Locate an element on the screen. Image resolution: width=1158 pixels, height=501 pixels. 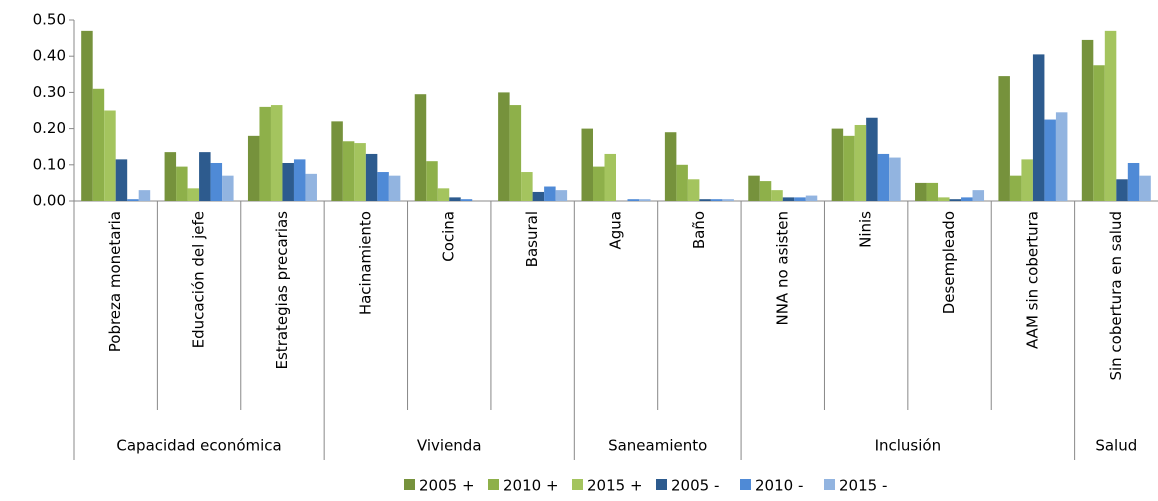
group-label: Capacidad económica is located at coordinates (198, 446).